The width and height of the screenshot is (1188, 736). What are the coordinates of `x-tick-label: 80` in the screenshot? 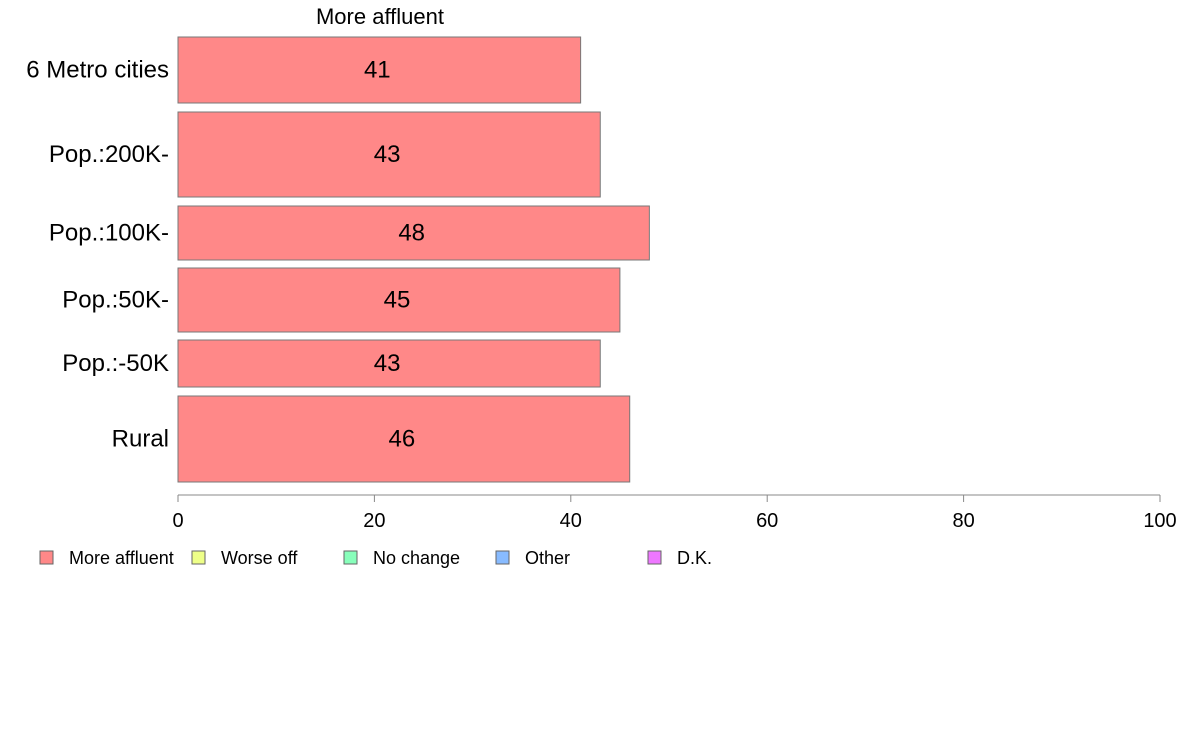 It's located at (963, 521).